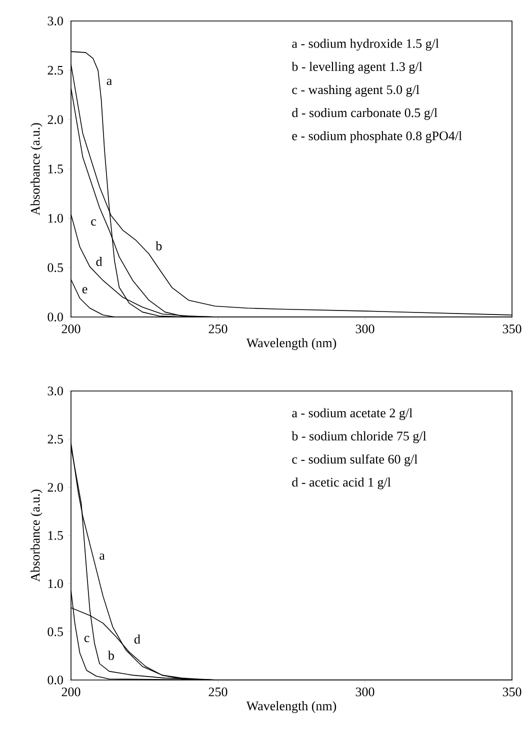 This screenshot has width=530, height=737. Describe the element at coordinates (365, 114) in the screenshot. I see `annotation: d - sodium carbonate 0.5 g/l` at that location.